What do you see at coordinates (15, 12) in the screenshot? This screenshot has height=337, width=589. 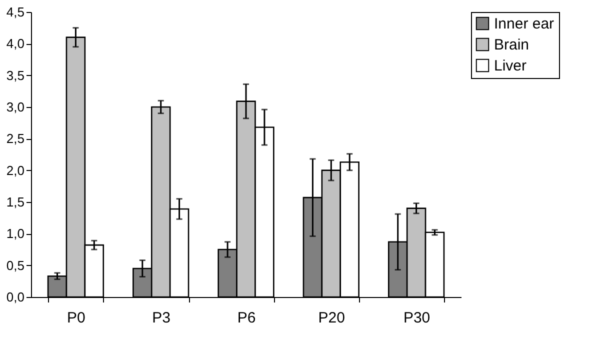 I see `y-tick-label: 4,5` at bounding box center [15, 12].